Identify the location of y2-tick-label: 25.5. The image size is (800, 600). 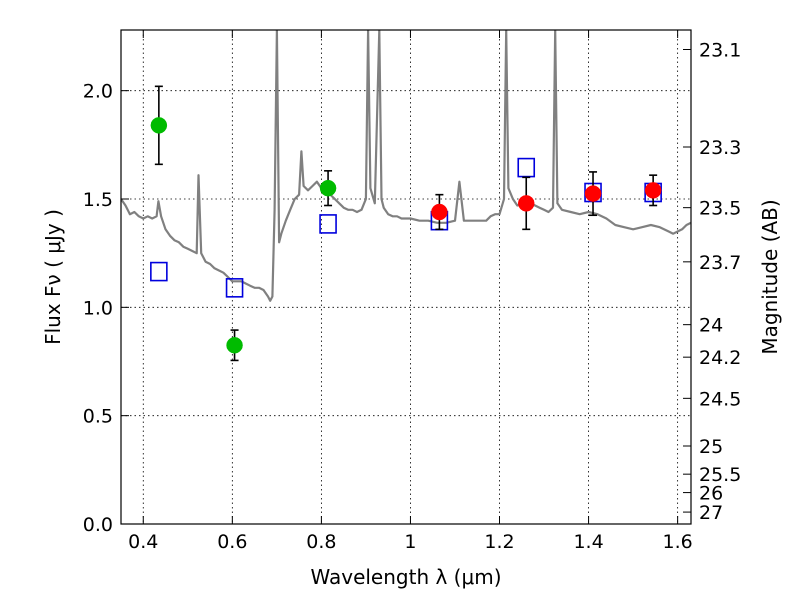
(720, 475).